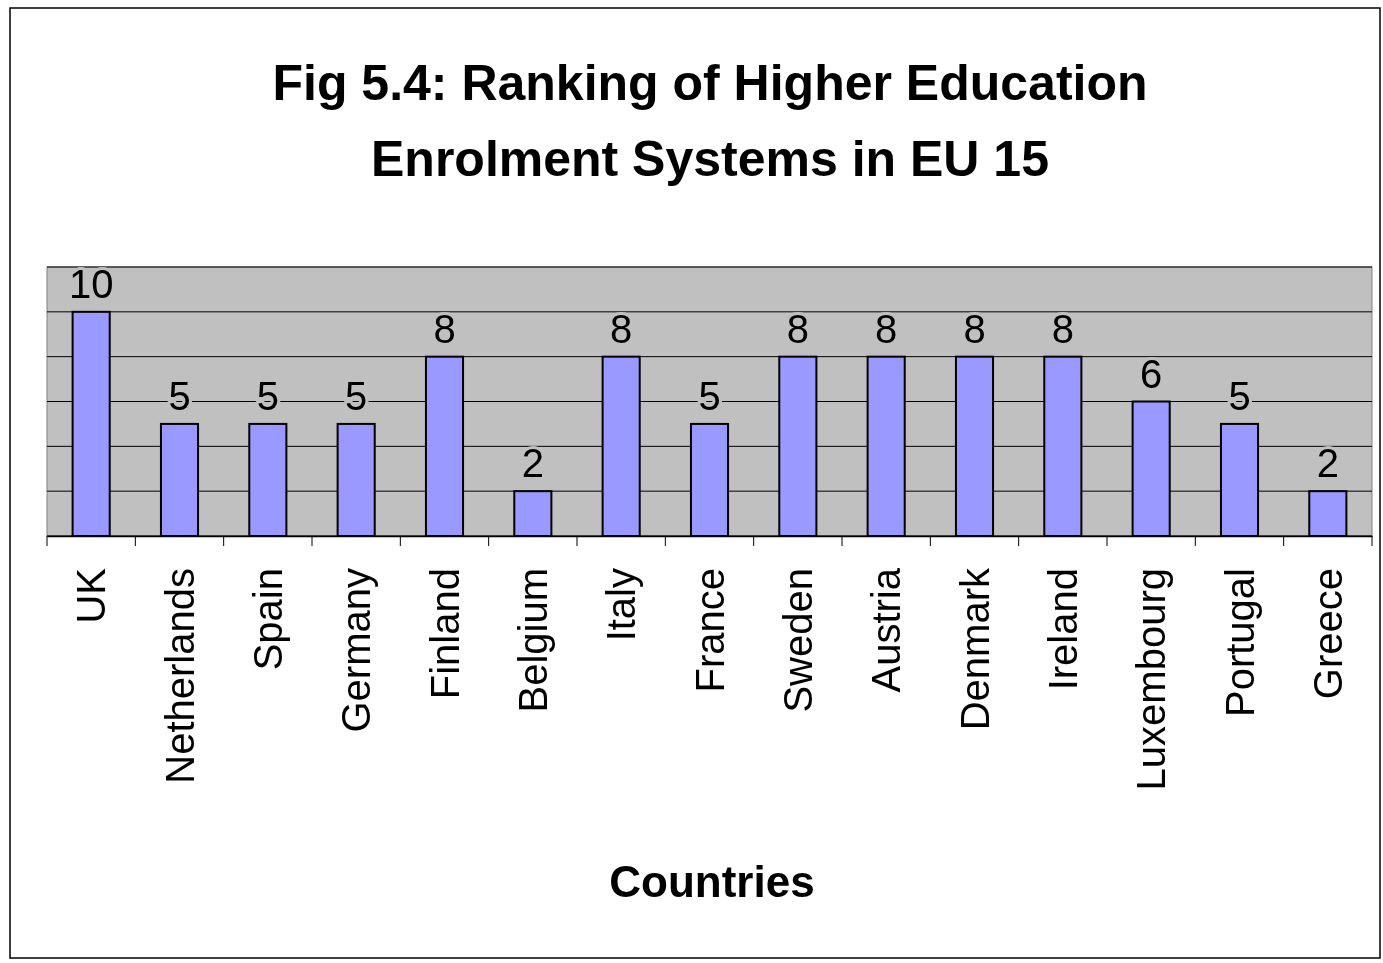  I want to click on x-tick-label: Sweden, so click(797, 640).